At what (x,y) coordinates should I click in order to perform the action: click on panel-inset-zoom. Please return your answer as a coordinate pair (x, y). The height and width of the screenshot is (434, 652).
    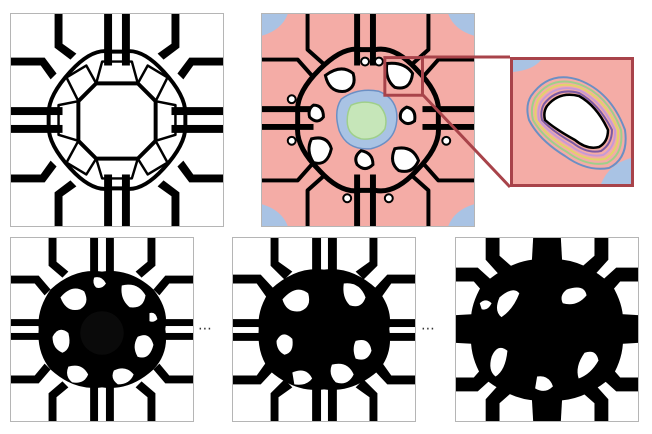
    Looking at the image, I should click on (572, 122).